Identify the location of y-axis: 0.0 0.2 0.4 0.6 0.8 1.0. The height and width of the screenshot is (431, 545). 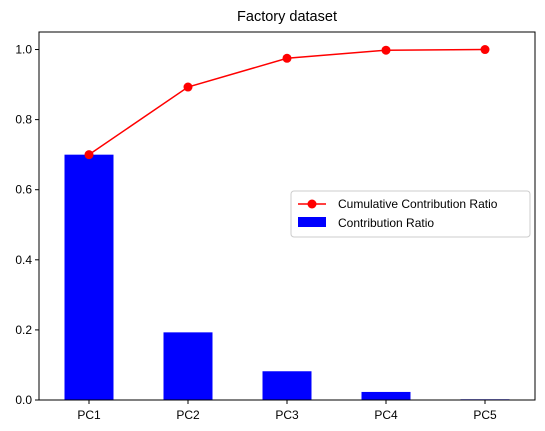
(27, 225).